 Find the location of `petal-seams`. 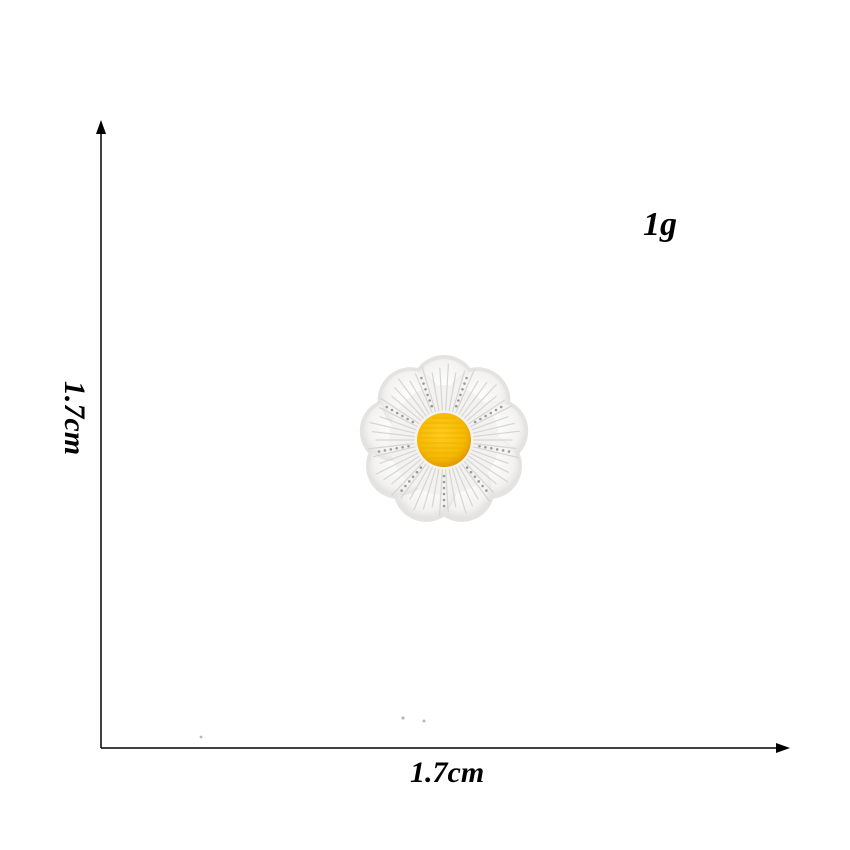

petal-seams is located at coordinates (444, 442).